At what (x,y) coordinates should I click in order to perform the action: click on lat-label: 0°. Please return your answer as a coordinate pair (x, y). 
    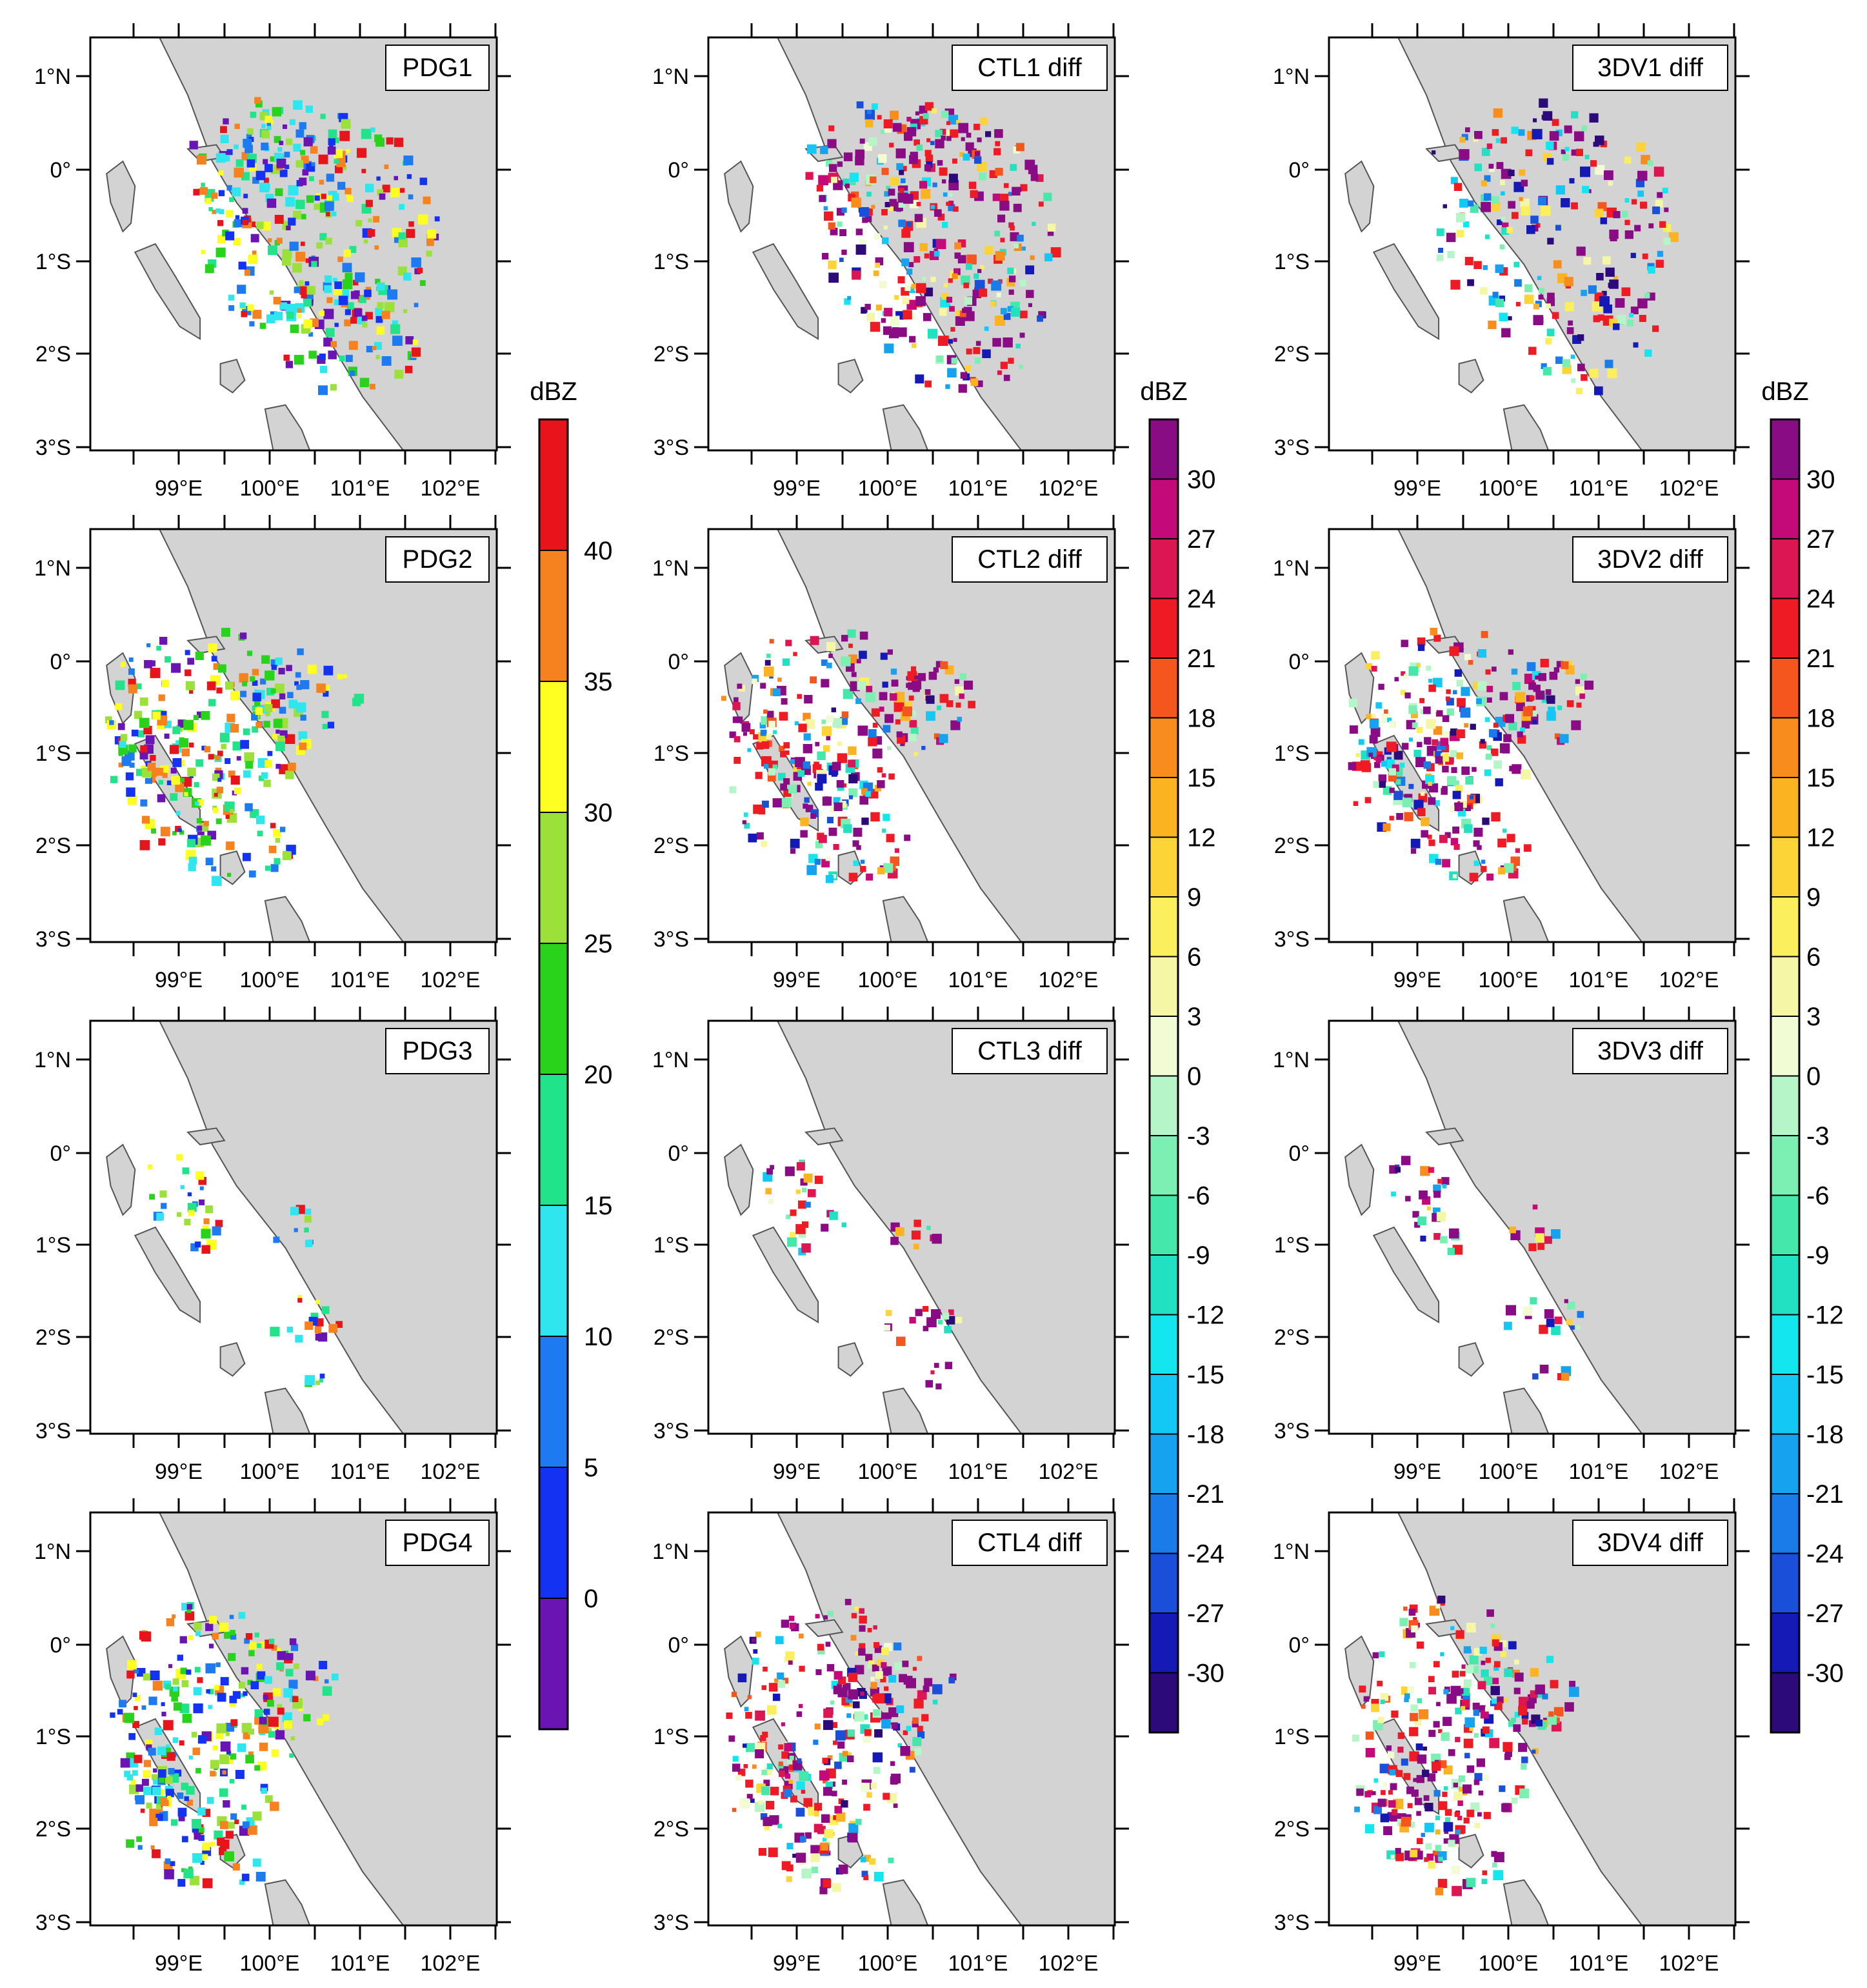
    Looking at the image, I should click on (678, 171).